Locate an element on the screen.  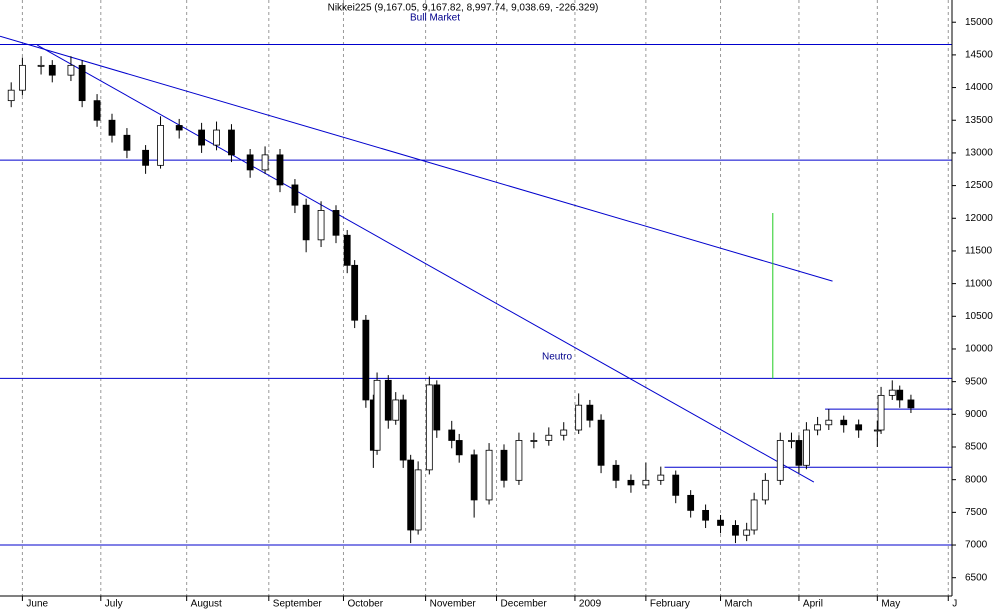
annotation: Neutro is located at coordinates (557, 357).